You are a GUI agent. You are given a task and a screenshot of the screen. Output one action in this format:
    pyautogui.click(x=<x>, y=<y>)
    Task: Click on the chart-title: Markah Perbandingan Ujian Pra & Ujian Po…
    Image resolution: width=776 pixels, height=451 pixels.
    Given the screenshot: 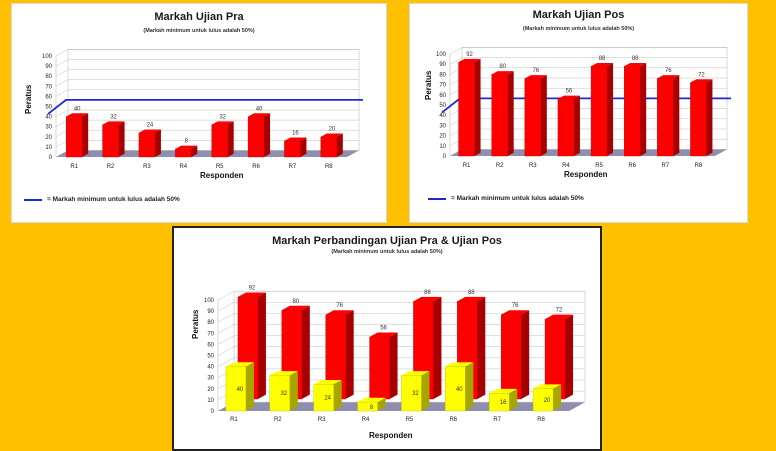 What is the action you would take?
    pyautogui.click(x=387, y=241)
    